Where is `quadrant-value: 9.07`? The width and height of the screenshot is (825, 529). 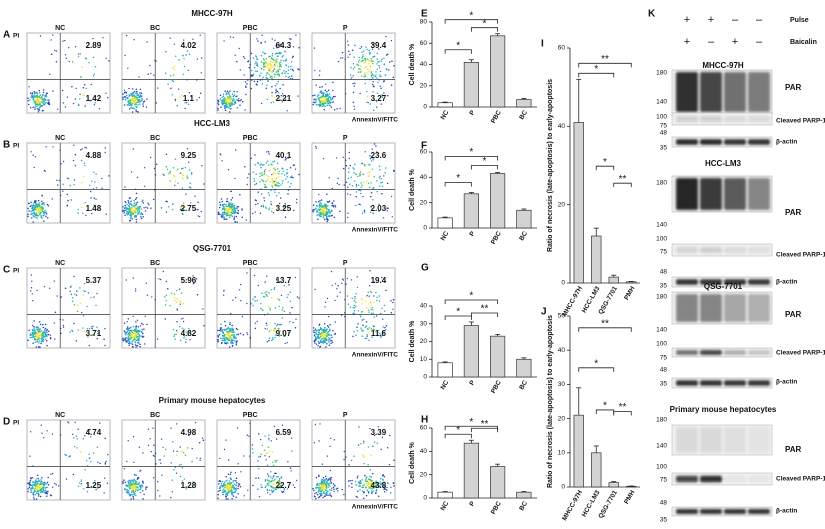 quadrant-value: 9.07 is located at coordinates (284, 333).